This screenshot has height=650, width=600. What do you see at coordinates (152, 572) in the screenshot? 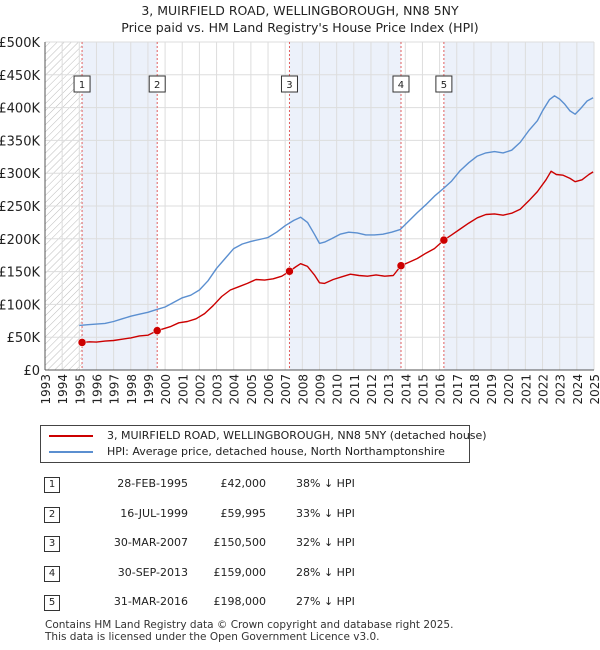
I see `transaction-date: 30-SEP-2013` at bounding box center [152, 572].